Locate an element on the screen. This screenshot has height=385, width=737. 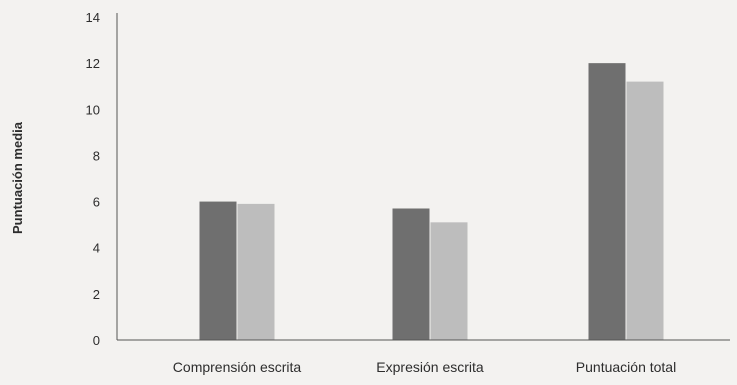
y-tick-label: 14 is located at coordinates (93, 17).